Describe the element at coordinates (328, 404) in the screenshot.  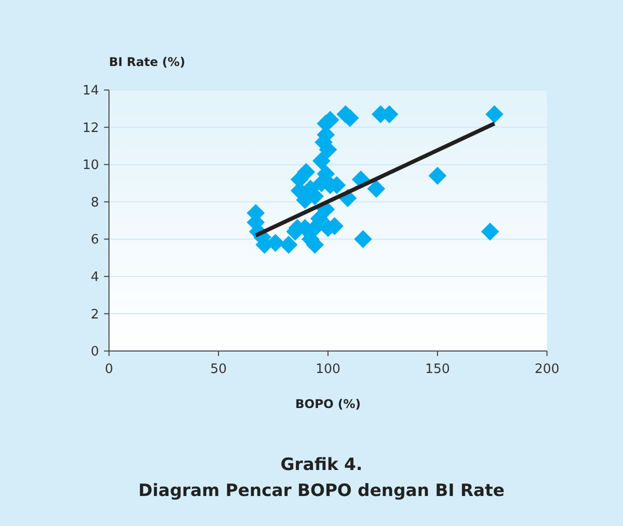
I see `x-axis-title: BOPO (%)` at that location.